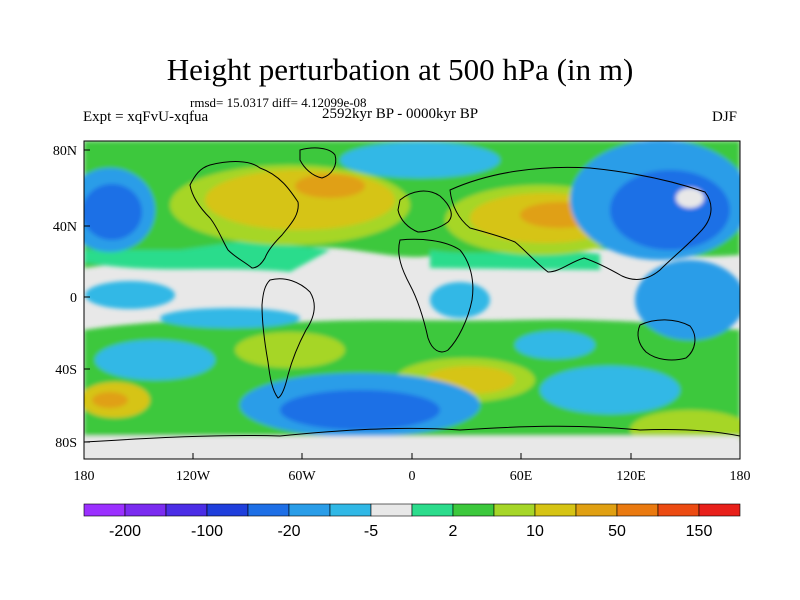 The width and height of the screenshot is (800, 600). I want to click on colorbar-label: -100, so click(207, 531).